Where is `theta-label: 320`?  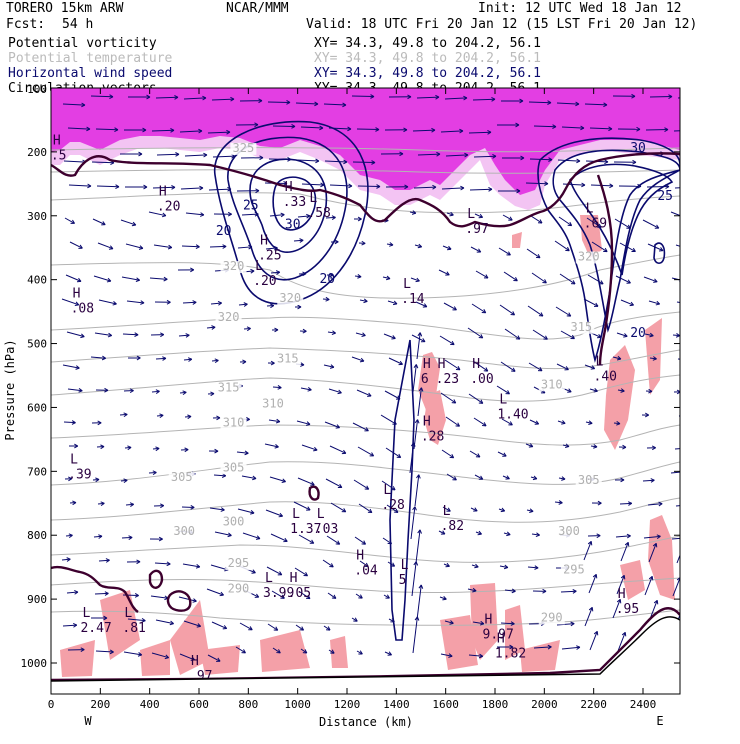
theta-label: 320 is located at coordinates (229, 317).